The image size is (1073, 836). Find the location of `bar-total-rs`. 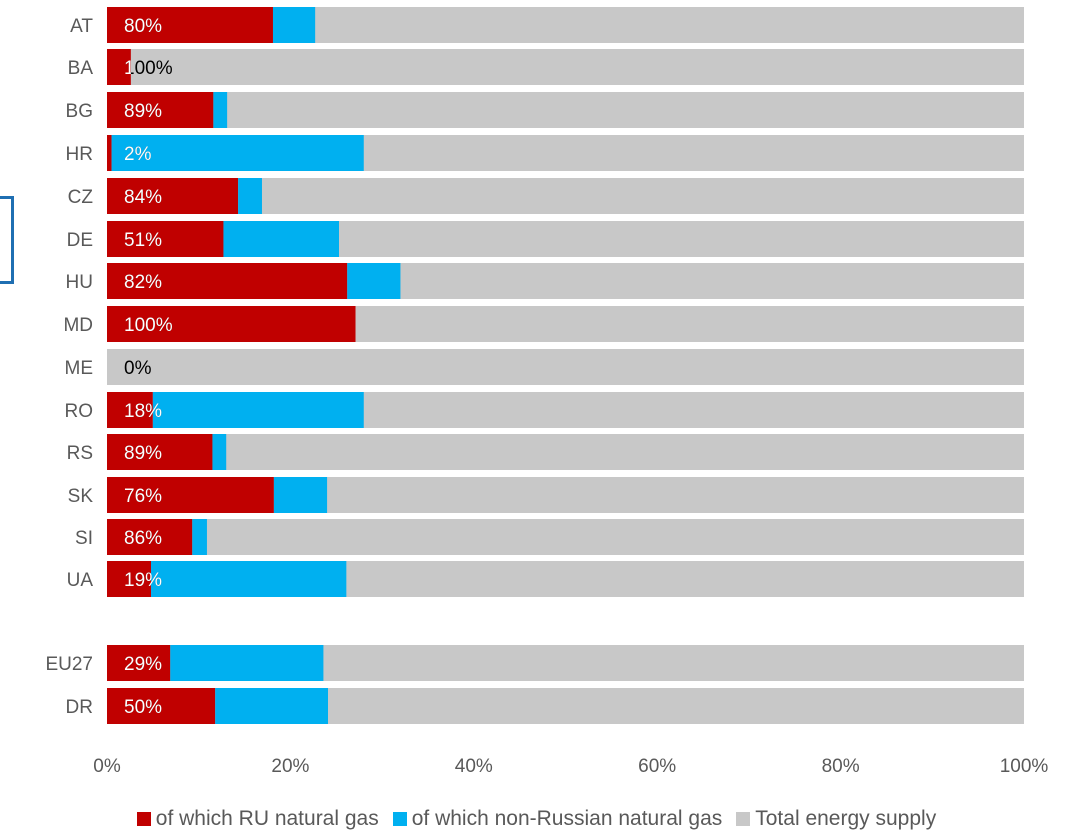

bar-total-rs is located at coordinates (565, 452).